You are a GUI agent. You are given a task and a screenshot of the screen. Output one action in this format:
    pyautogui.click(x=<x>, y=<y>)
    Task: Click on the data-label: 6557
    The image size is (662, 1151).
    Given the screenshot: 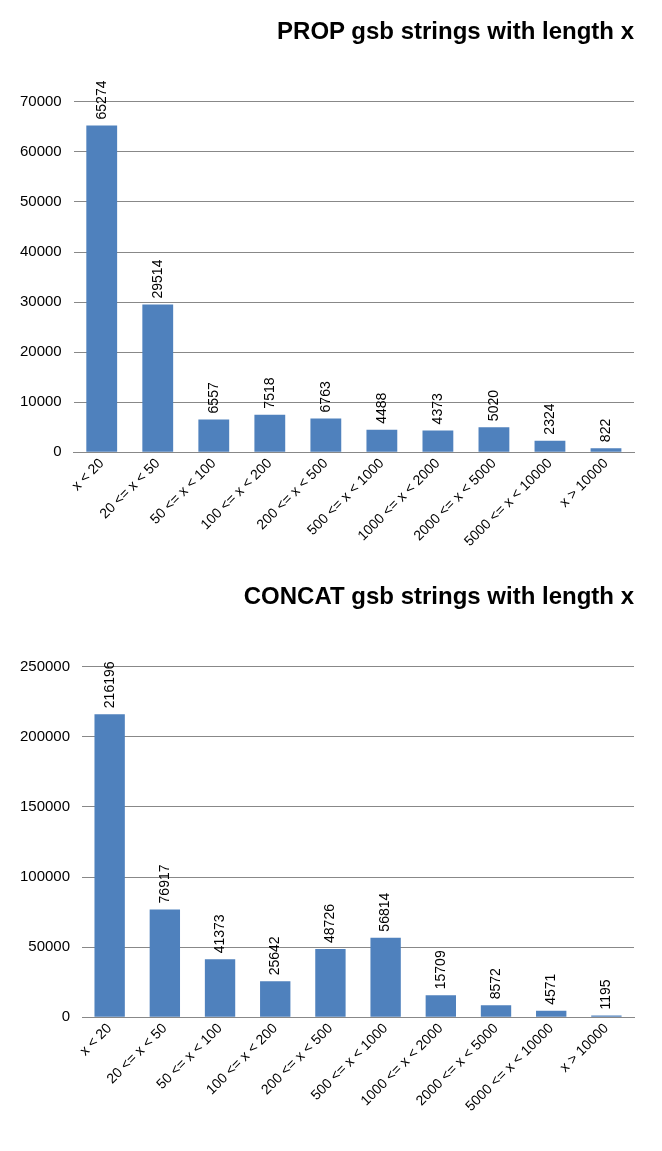 What is the action you would take?
    pyautogui.click(x=212, y=398)
    